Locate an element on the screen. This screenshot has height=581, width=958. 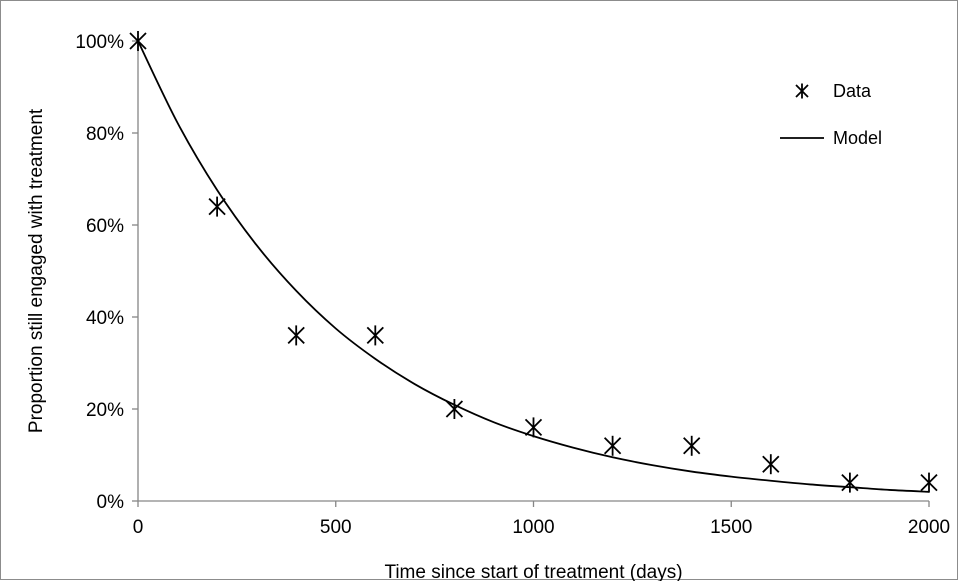
legend-data-marker is located at coordinates (802, 91).